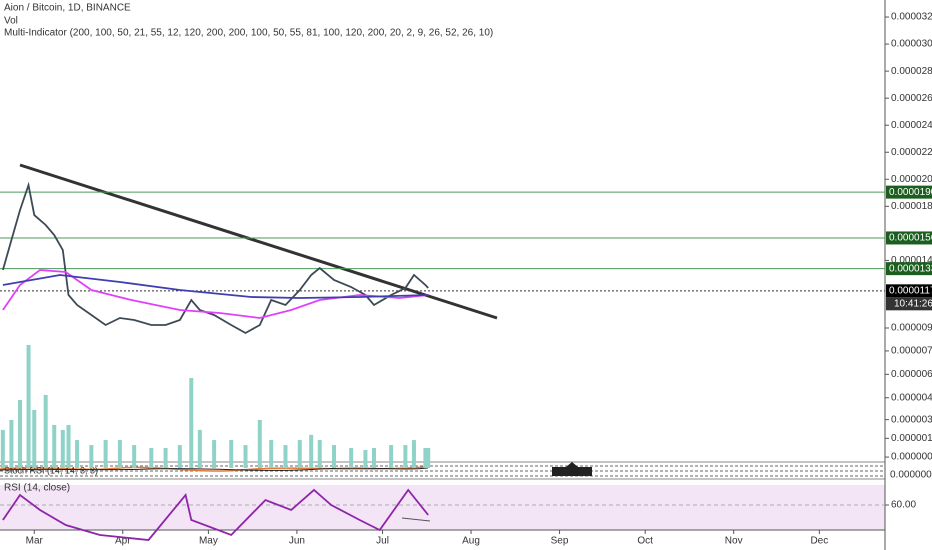  I want to click on y-tick-label: 0.00002800, so click(911, 71).